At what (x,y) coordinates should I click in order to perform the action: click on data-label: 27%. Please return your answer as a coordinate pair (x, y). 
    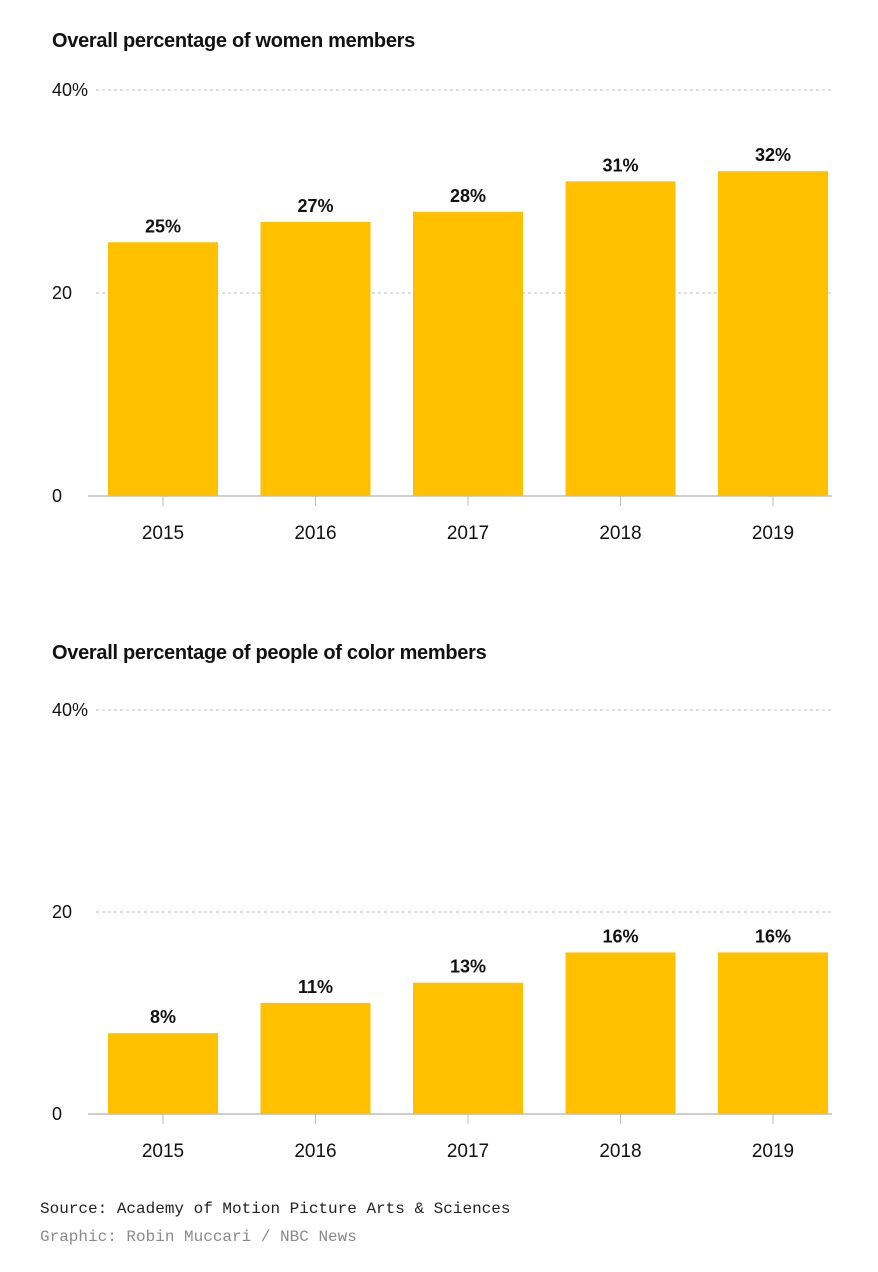
    Looking at the image, I should click on (315, 206).